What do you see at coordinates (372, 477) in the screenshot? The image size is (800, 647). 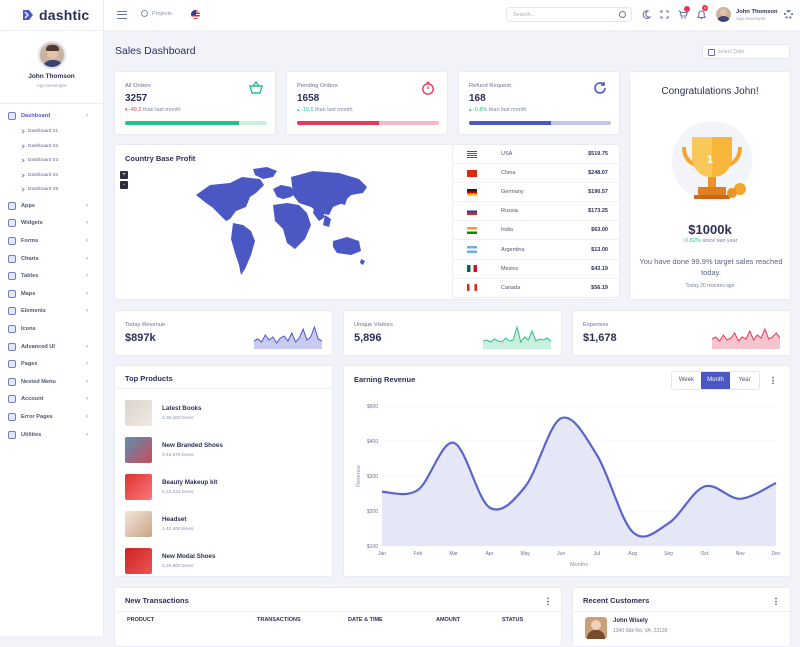 I see `y-tick-label: $300` at bounding box center [372, 477].